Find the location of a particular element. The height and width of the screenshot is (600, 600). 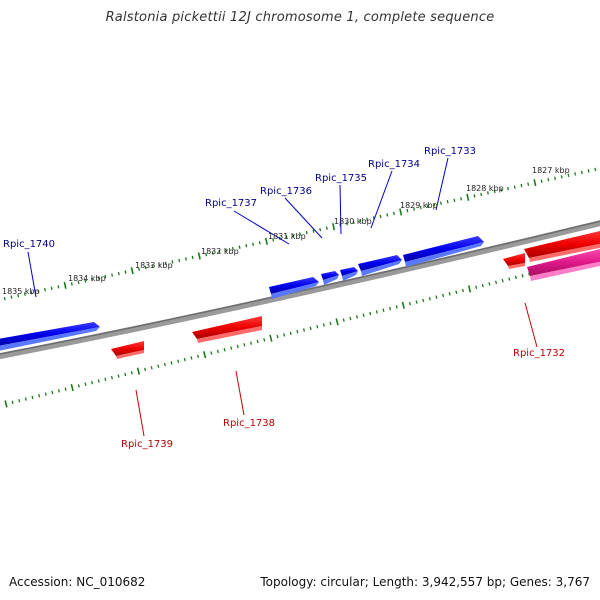

gene-label-rpic-1738: Rpic_1738 is located at coordinates (249, 423).